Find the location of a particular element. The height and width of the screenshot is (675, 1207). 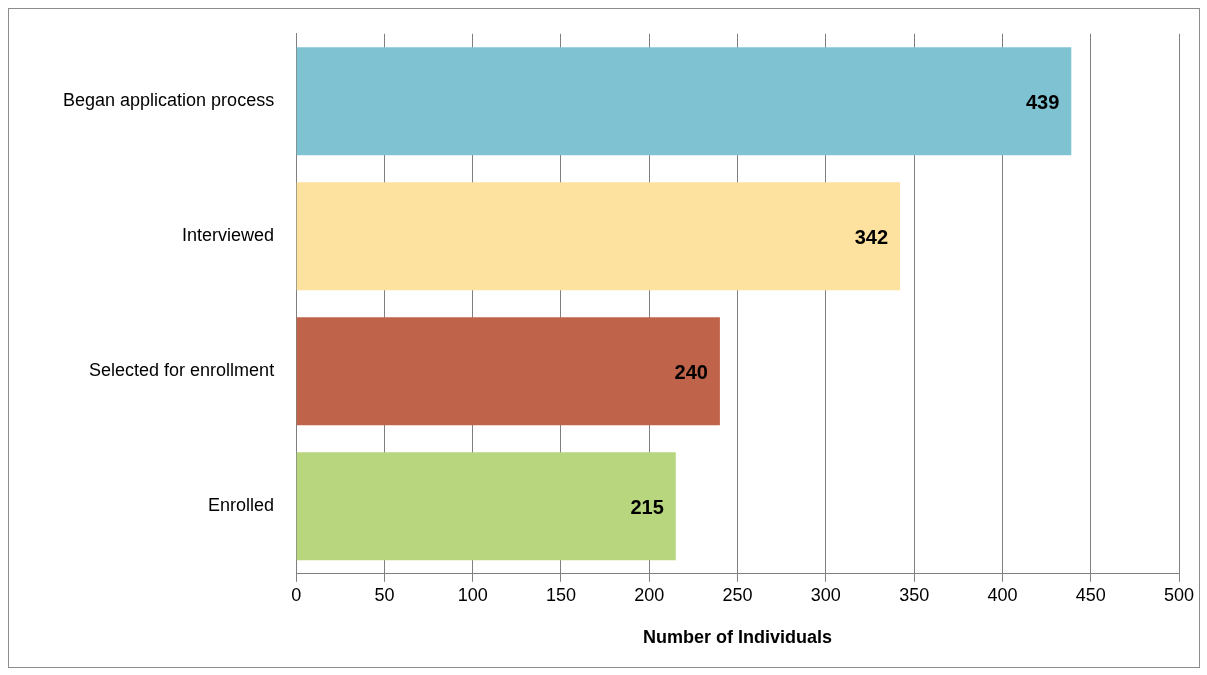

x-tick-label: 450 is located at coordinates (1090, 594).